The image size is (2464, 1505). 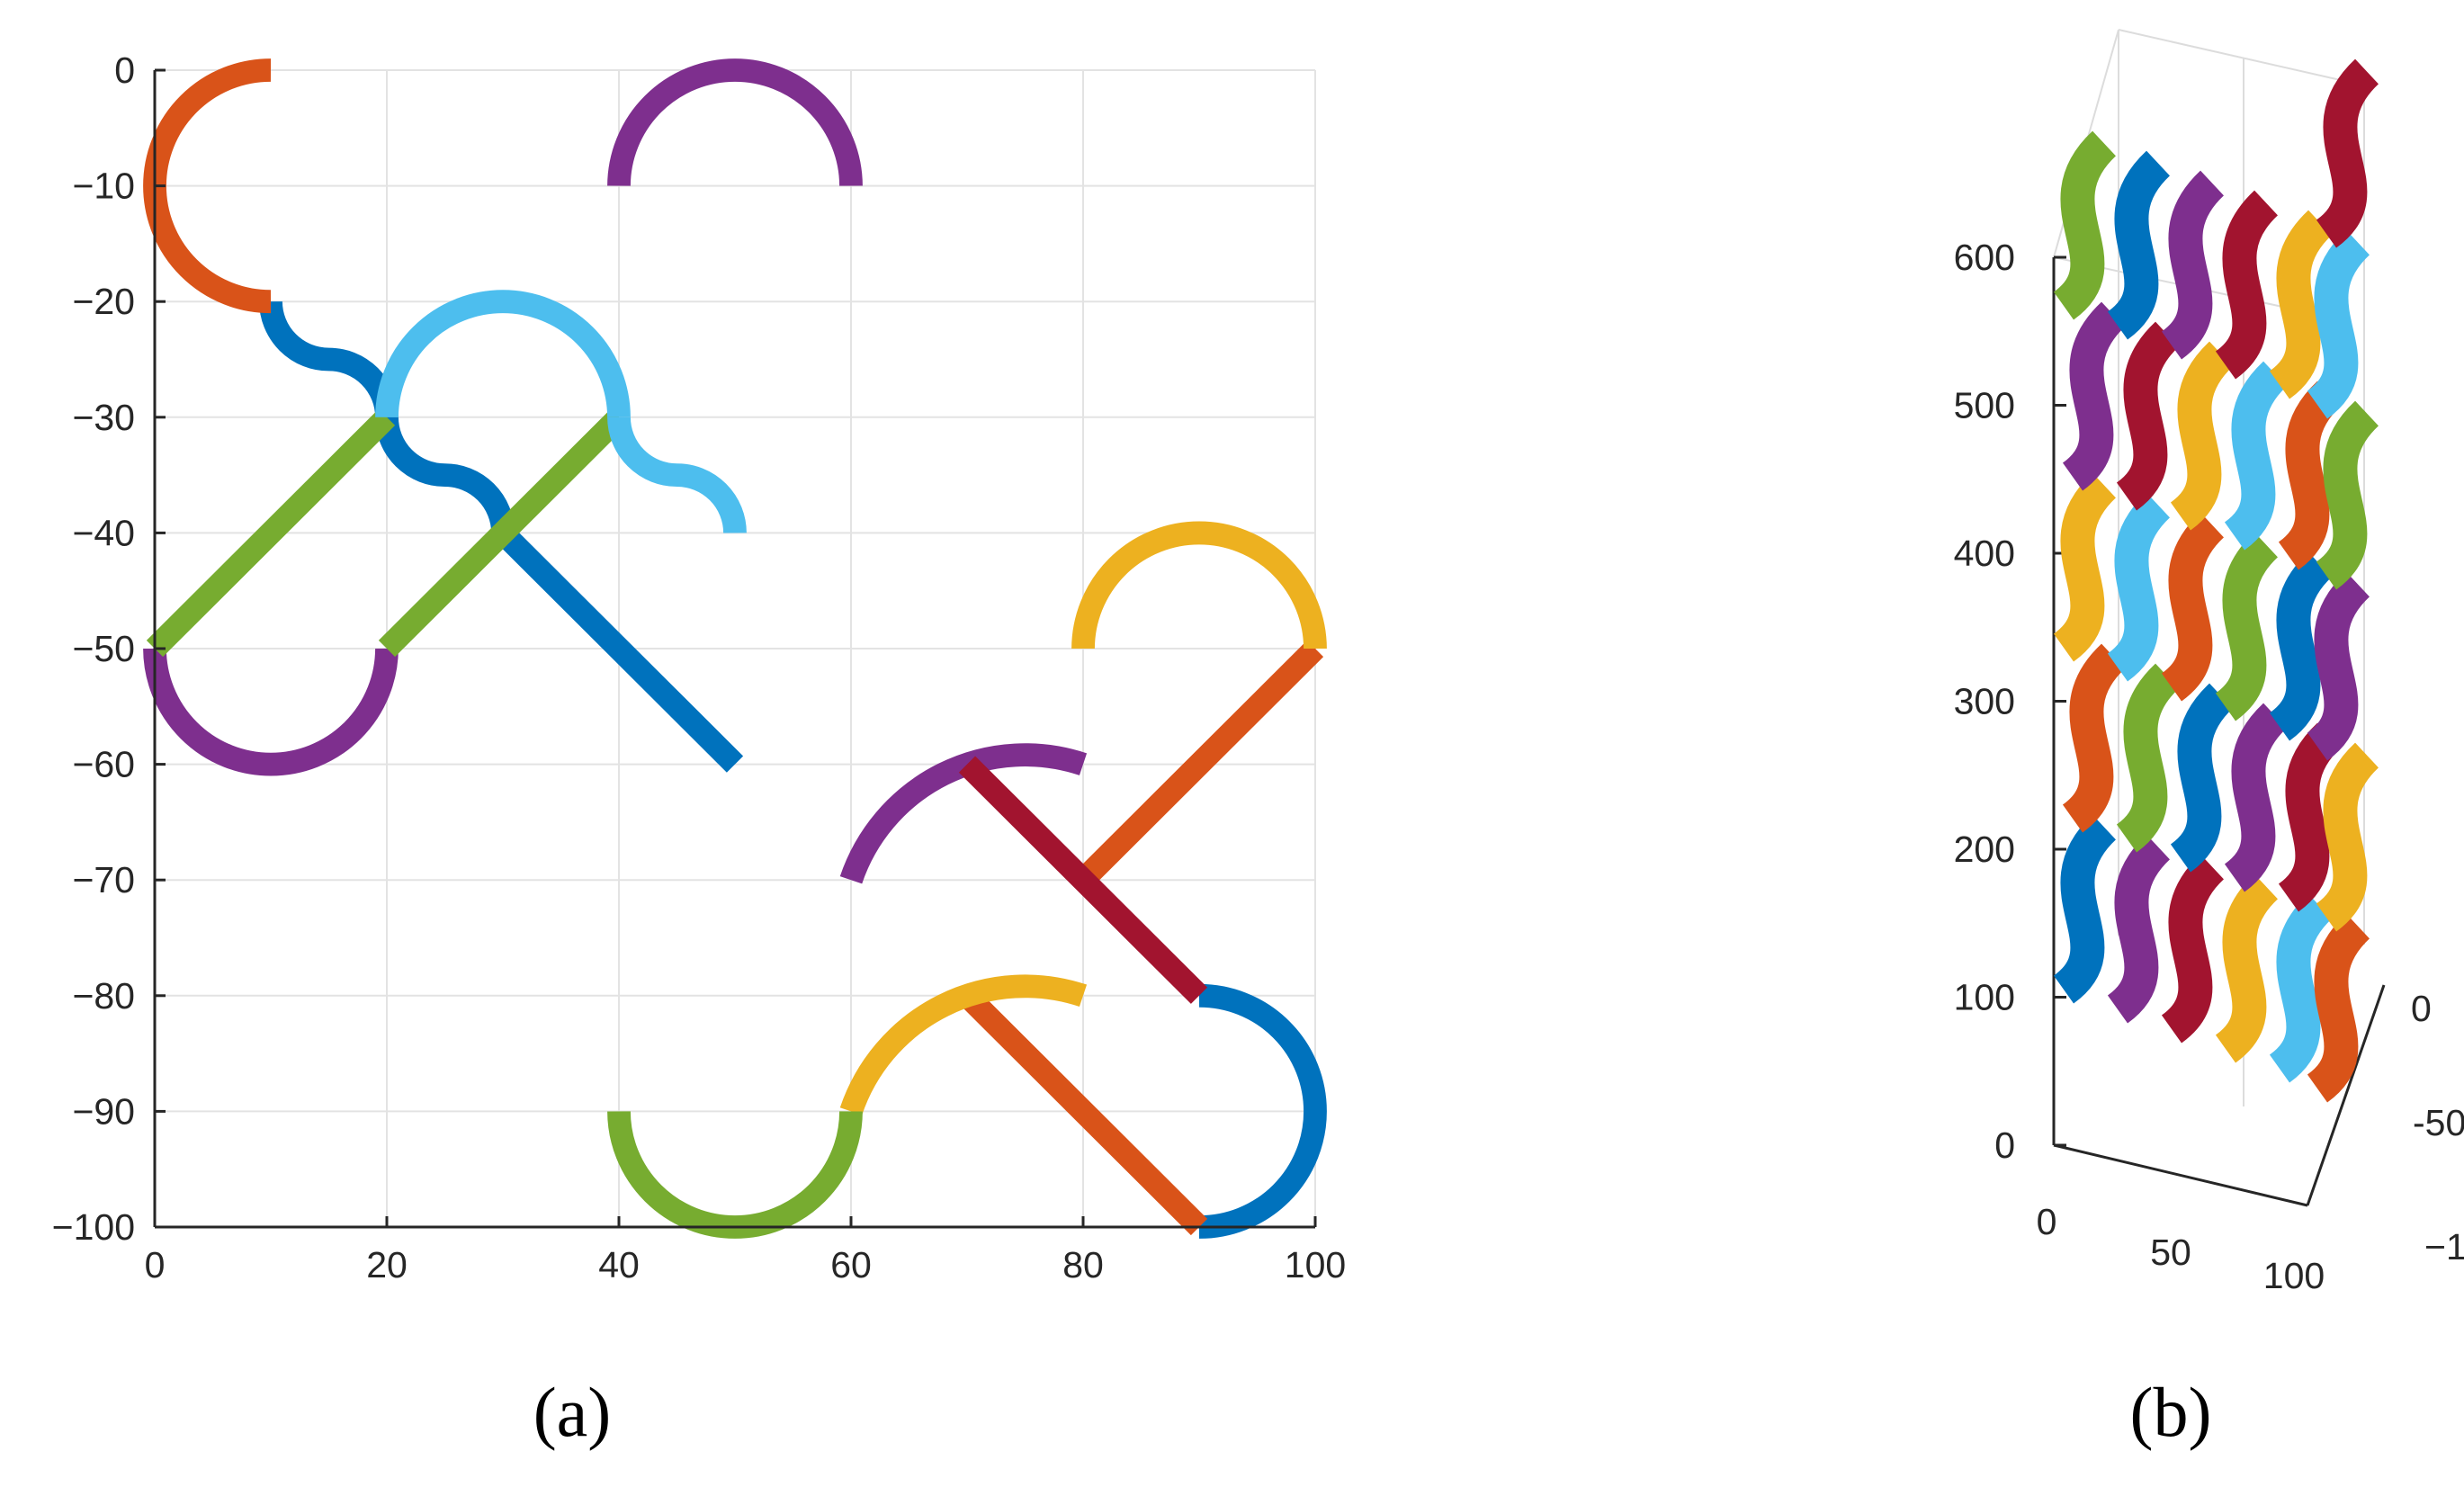 What do you see at coordinates (1984, 554) in the screenshot?
I see `z-tick-label: 400` at bounding box center [1984, 554].